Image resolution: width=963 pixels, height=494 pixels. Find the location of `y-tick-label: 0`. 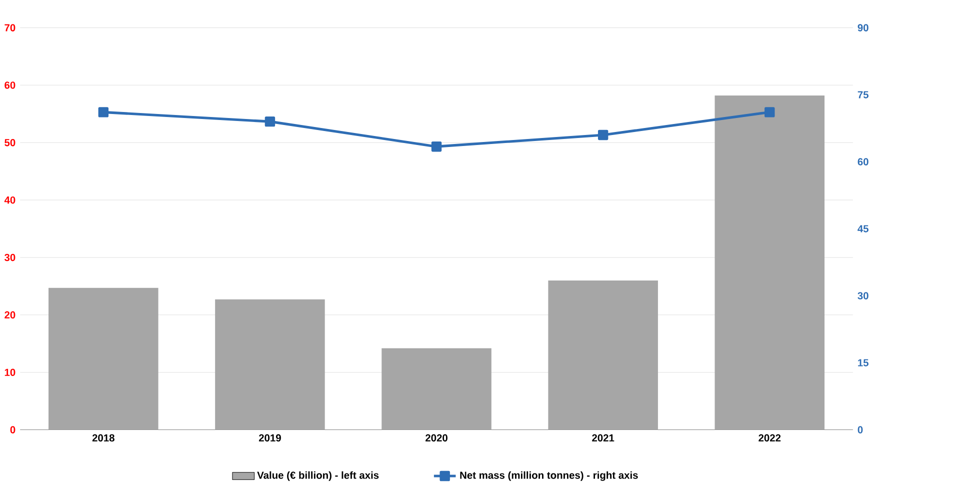

y-tick-label: 0 is located at coordinates (13, 430).